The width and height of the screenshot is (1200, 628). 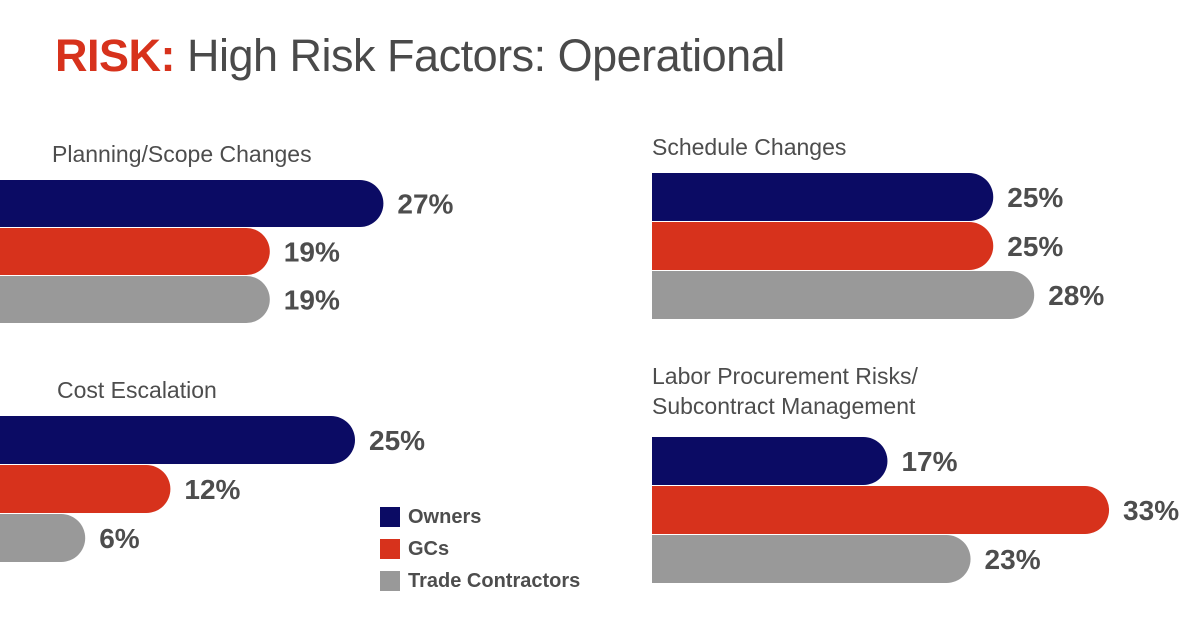 I want to click on value-label-labor-gcs: 33%, so click(x=1151, y=510).